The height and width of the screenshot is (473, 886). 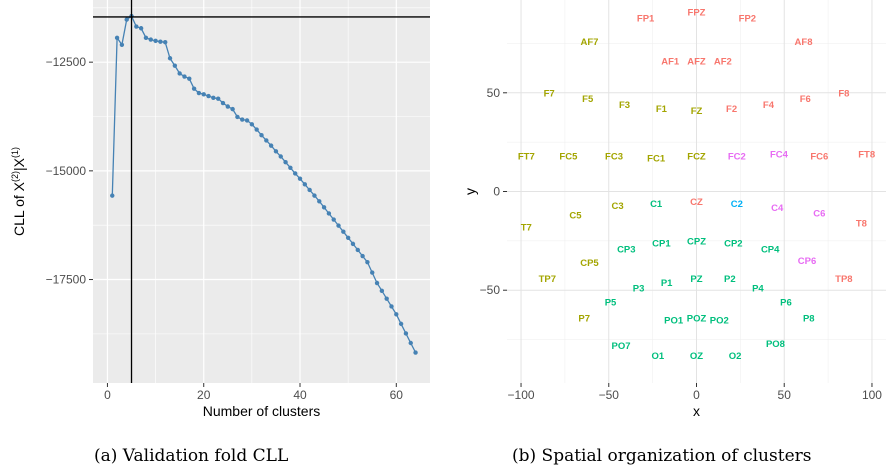 What do you see at coordinates (494, 93) in the screenshot?
I see `spatial-y-tick-label: 50` at bounding box center [494, 93].